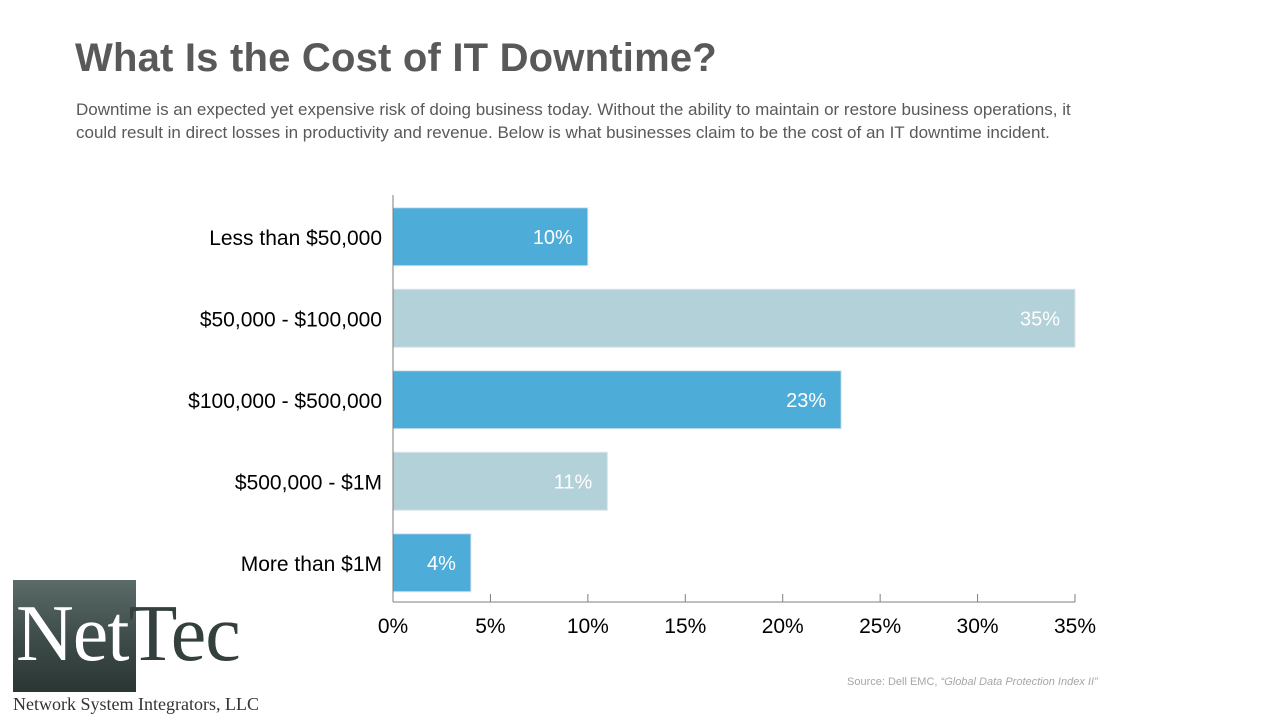 This screenshot has height=720, width=1280. I want to click on source-title: “Global Data Protection Index II”, so click(1019, 682).